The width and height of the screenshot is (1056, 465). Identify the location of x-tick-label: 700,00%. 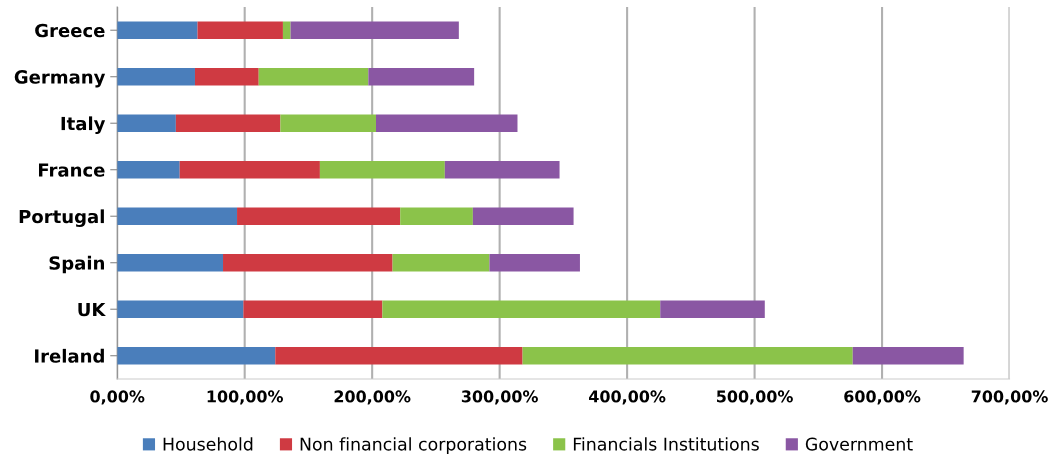
(1009, 397).